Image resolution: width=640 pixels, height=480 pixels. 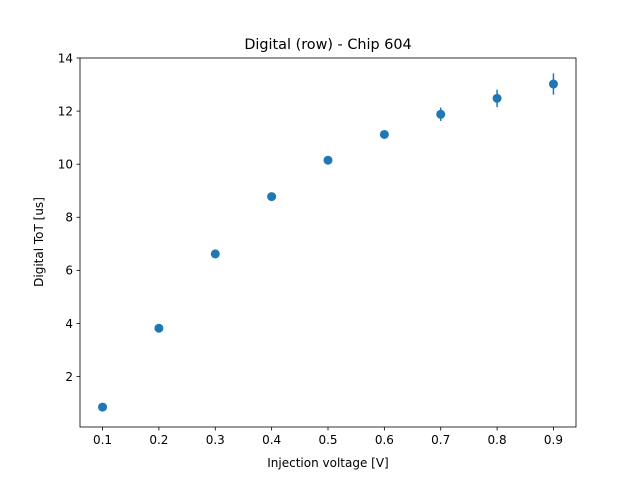 What do you see at coordinates (65, 164) in the screenshot?
I see `y-tick-label: 10` at bounding box center [65, 164].